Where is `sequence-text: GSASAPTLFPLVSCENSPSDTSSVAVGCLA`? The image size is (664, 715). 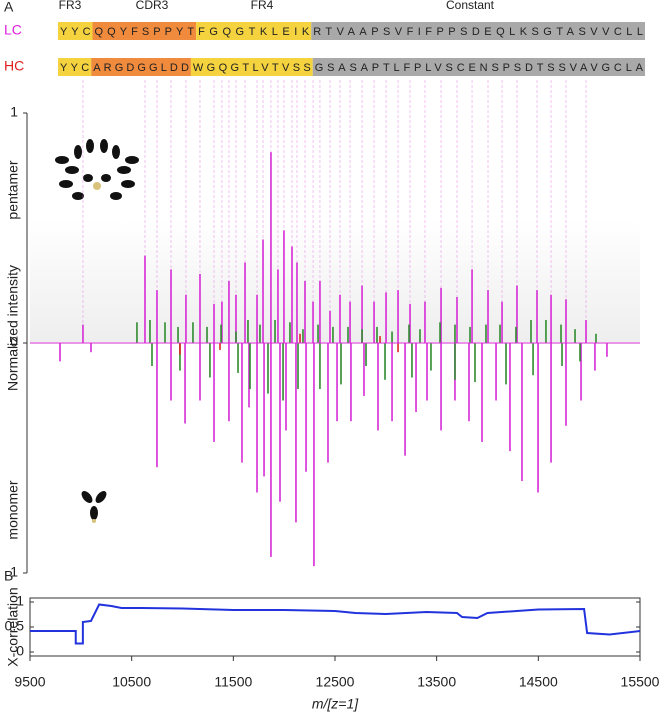 sequence-text: GSASAPTLFPLVSCENSPSDTSSVAVGCLA is located at coordinates (479, 68).